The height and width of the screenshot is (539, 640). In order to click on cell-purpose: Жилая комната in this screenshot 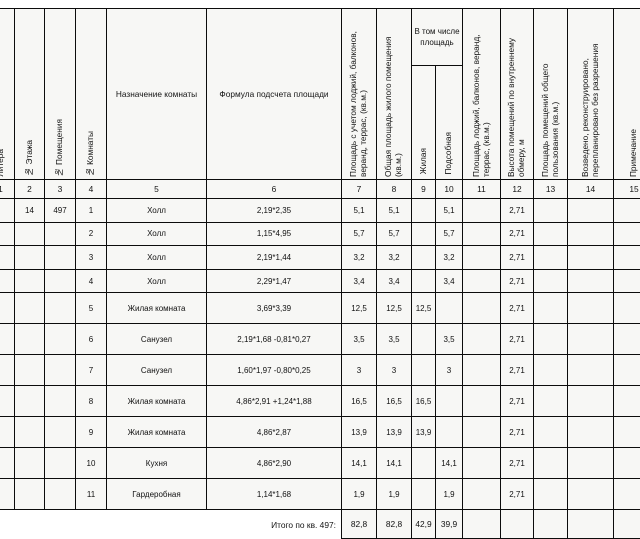, I will do `click(157, 308)`.